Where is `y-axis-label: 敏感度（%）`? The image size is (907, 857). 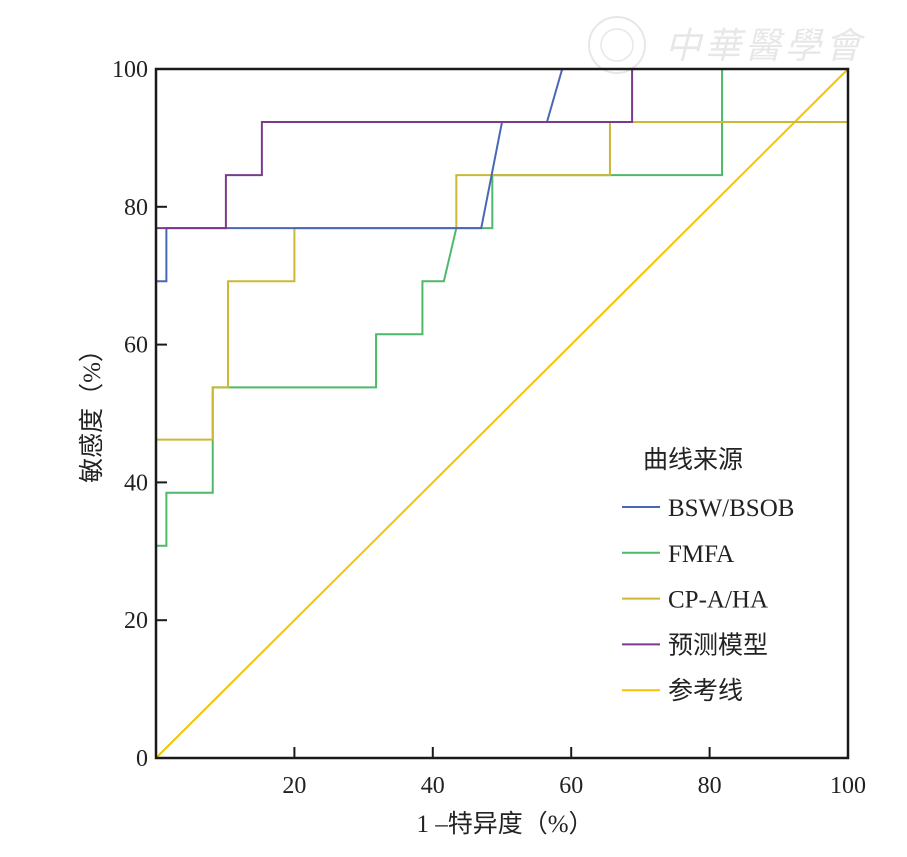 y-axis-label: 敏感度（%） is located at coordinates (92, 410).